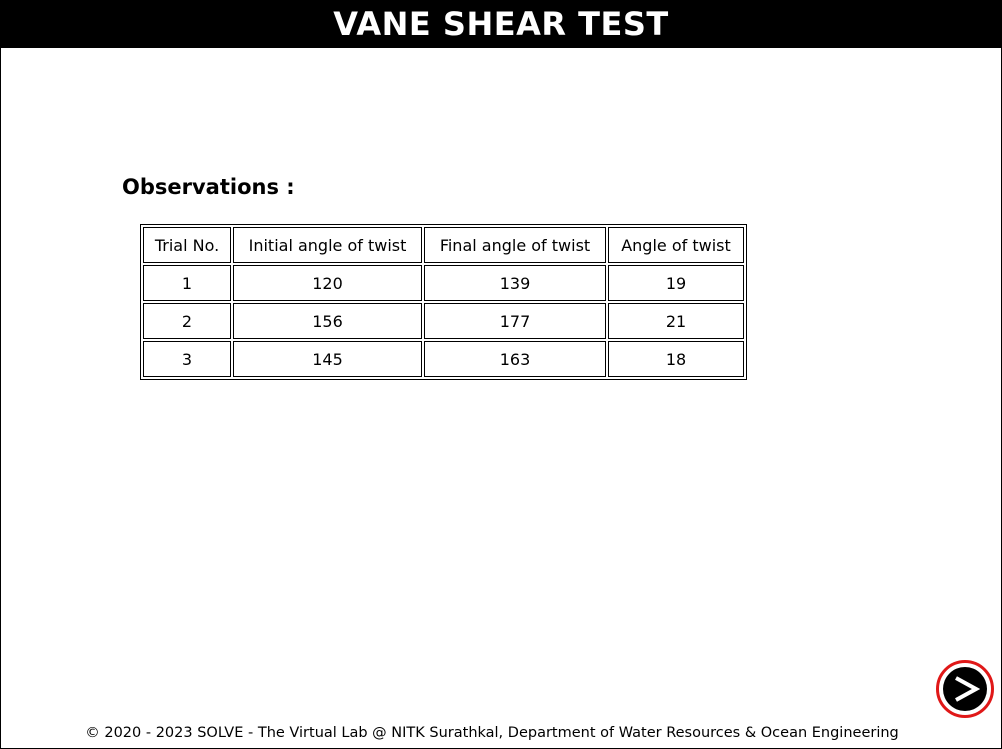 Image resolution: width=1002 pixels, height=749 pixels. I want to click on table-row: 1 120 139 19, so click(443, 283).